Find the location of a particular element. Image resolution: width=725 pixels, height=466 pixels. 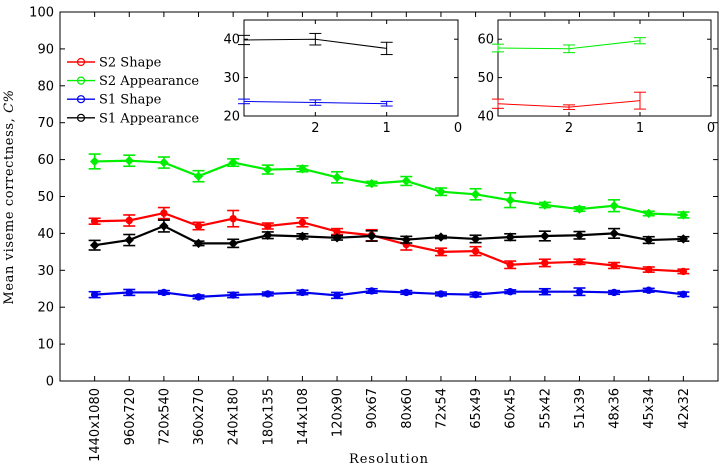

y-tick-label: 90 is located at coordinates (45, 49).